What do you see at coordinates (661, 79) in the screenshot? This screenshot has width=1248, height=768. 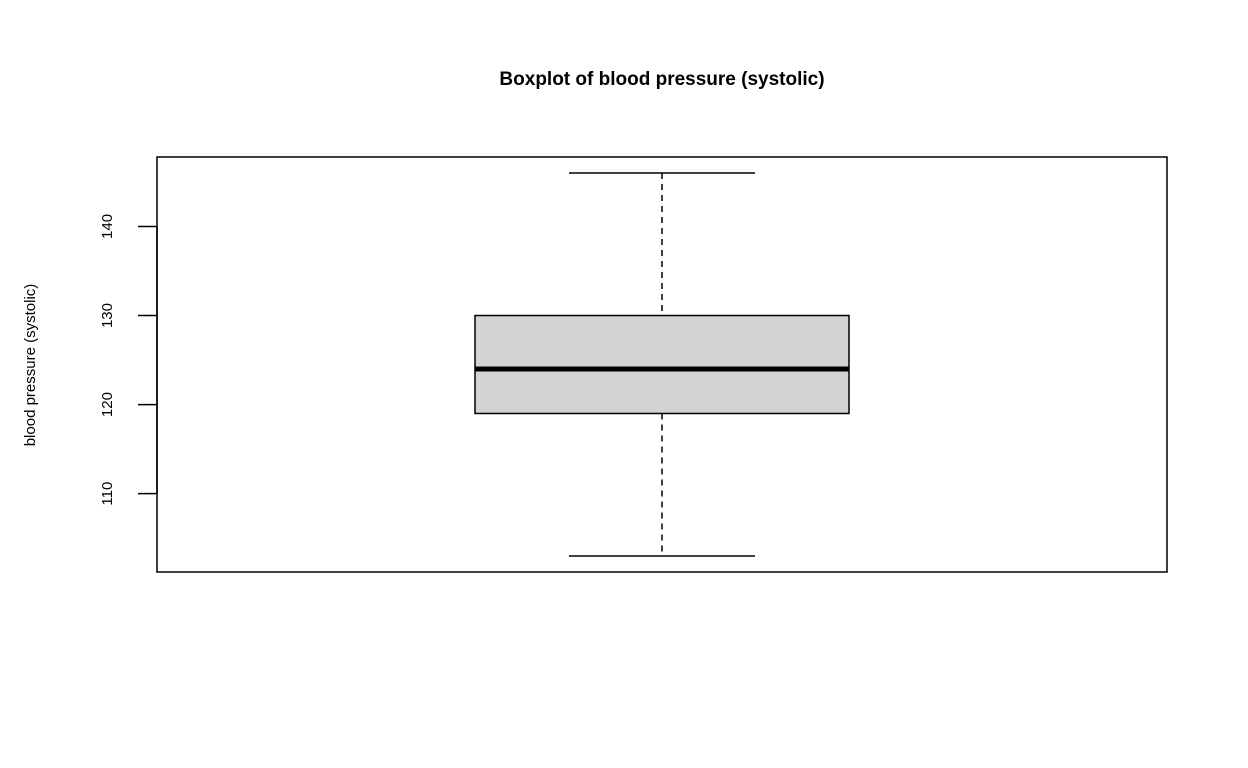 I see `chart-title: Boxplot of blood pressure (systolic)` at bounding box center [661, 79].